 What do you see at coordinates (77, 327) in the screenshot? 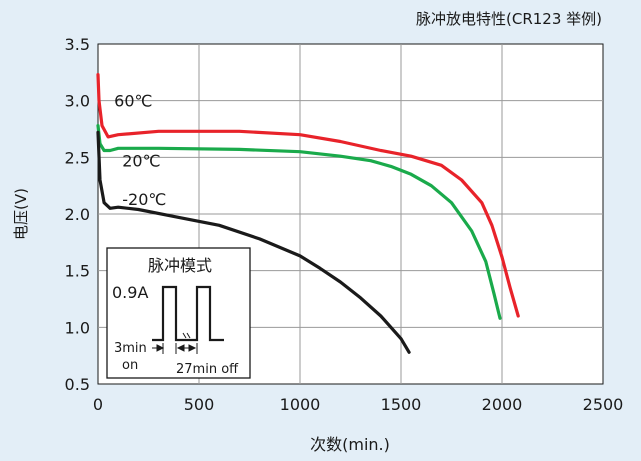
I see `y-tick-label: 1.0` at bounding box center [77, 327].